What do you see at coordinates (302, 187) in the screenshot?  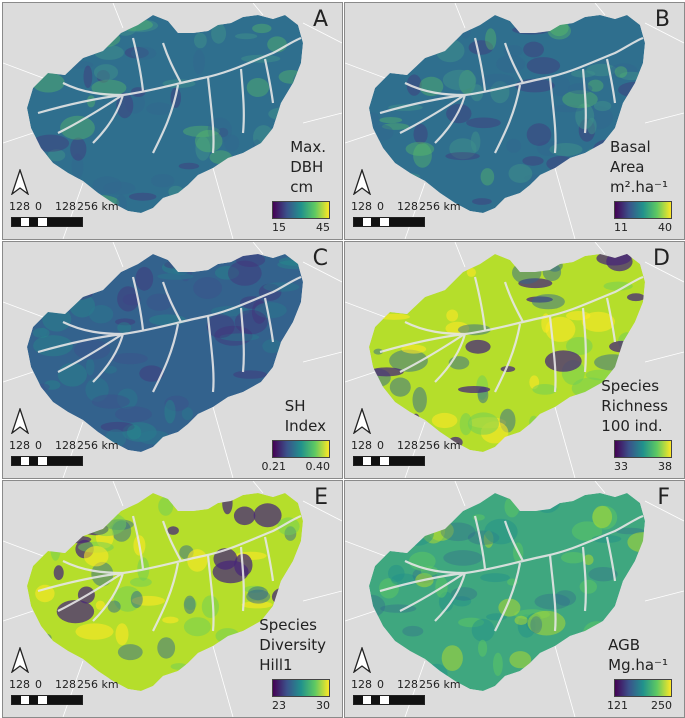 I see `legend-title-line: cm` at bounding box center [302, 187].